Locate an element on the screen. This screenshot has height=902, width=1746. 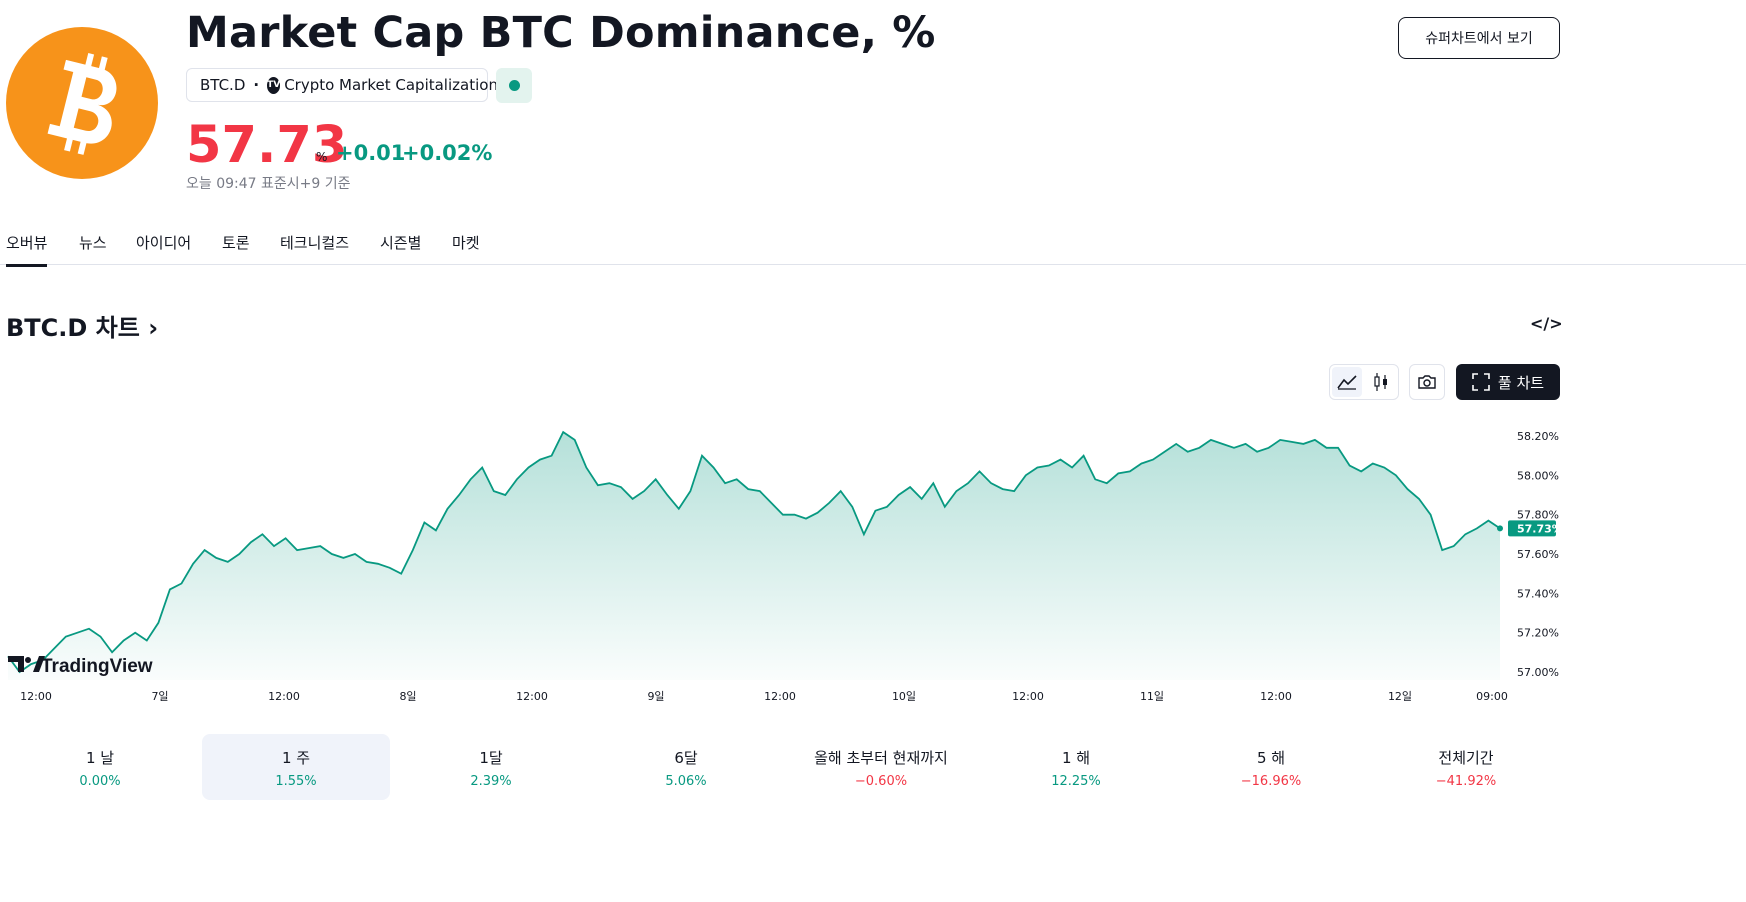
open-supercharts-button: 슈퍼차트에서 보기 is located at coordinates (1479, 38).